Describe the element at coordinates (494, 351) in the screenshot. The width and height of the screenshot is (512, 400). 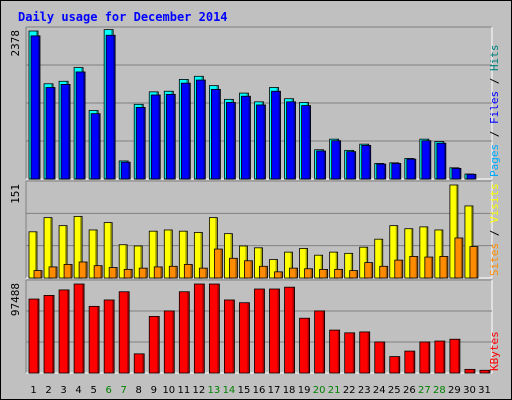
I see `right-label-kbytes: KBytes` at that location.